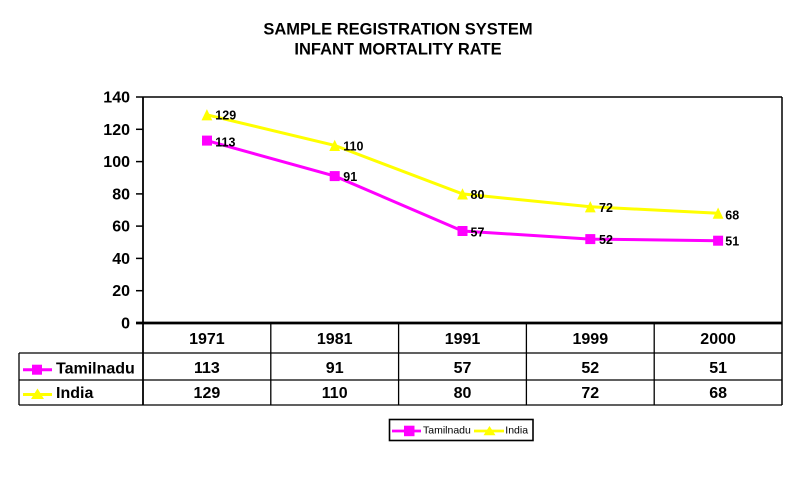 The height and width of the screenshot is (500, 796). What do you see at coordinates (335, 339) in the screenshot?
I see `svg-text: 1981` at bounding box center [335, 339].